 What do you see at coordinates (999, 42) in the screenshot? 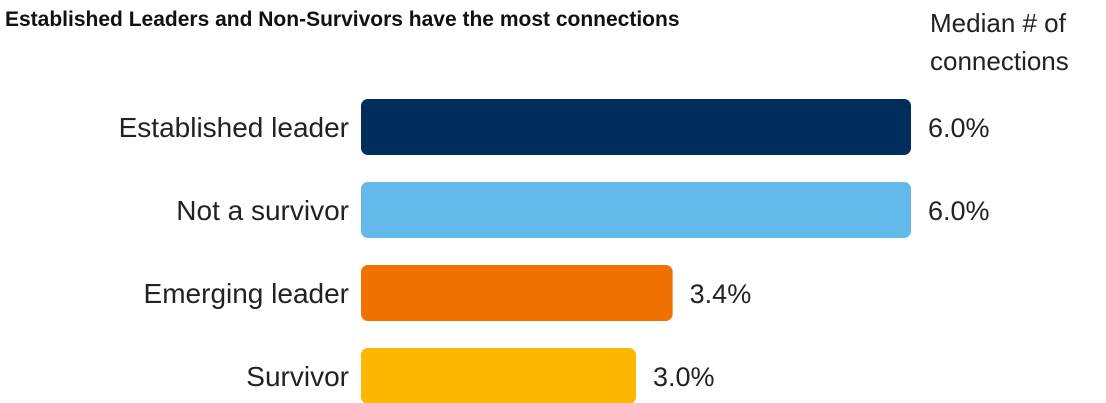
I see `value-column-header: Median # of connections` at bounding box center [999, 42].